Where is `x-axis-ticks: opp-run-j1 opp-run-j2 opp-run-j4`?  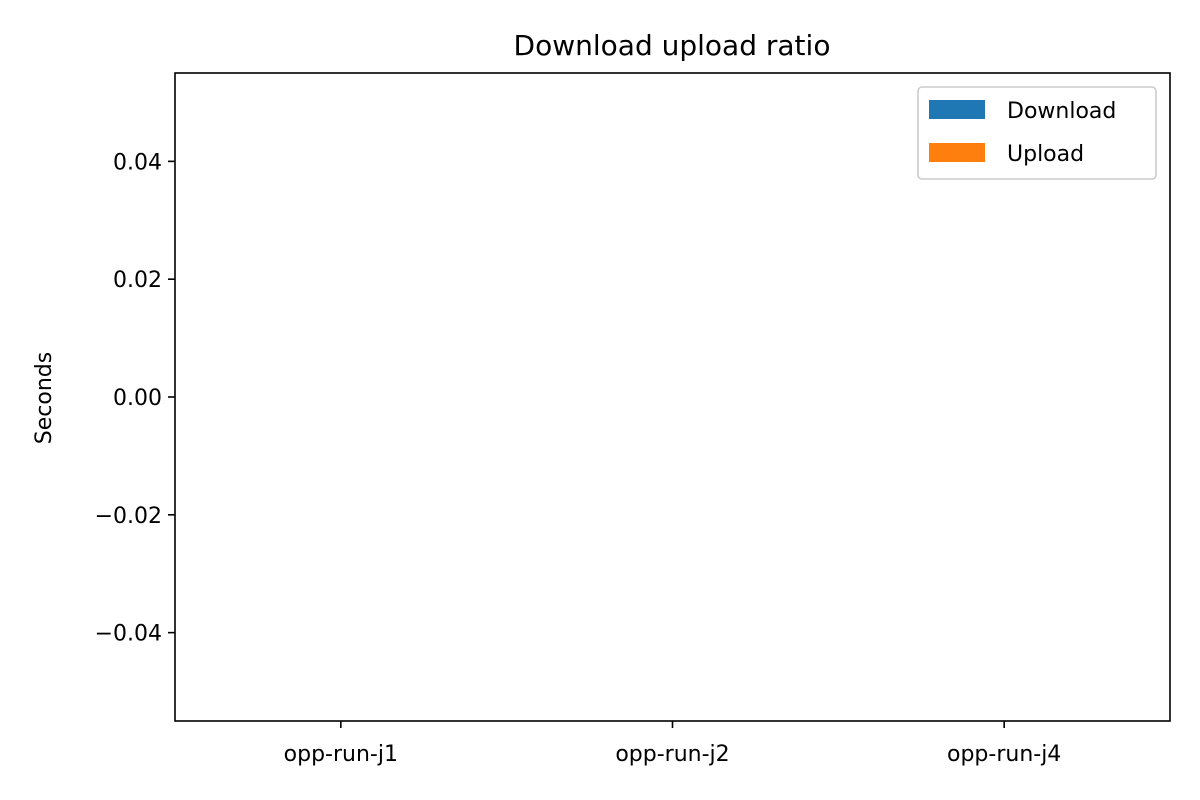 x-axis-ticks: opp-run-j1 opp-run-j2 opp-run-j4 is located at coordinates (672, 744).